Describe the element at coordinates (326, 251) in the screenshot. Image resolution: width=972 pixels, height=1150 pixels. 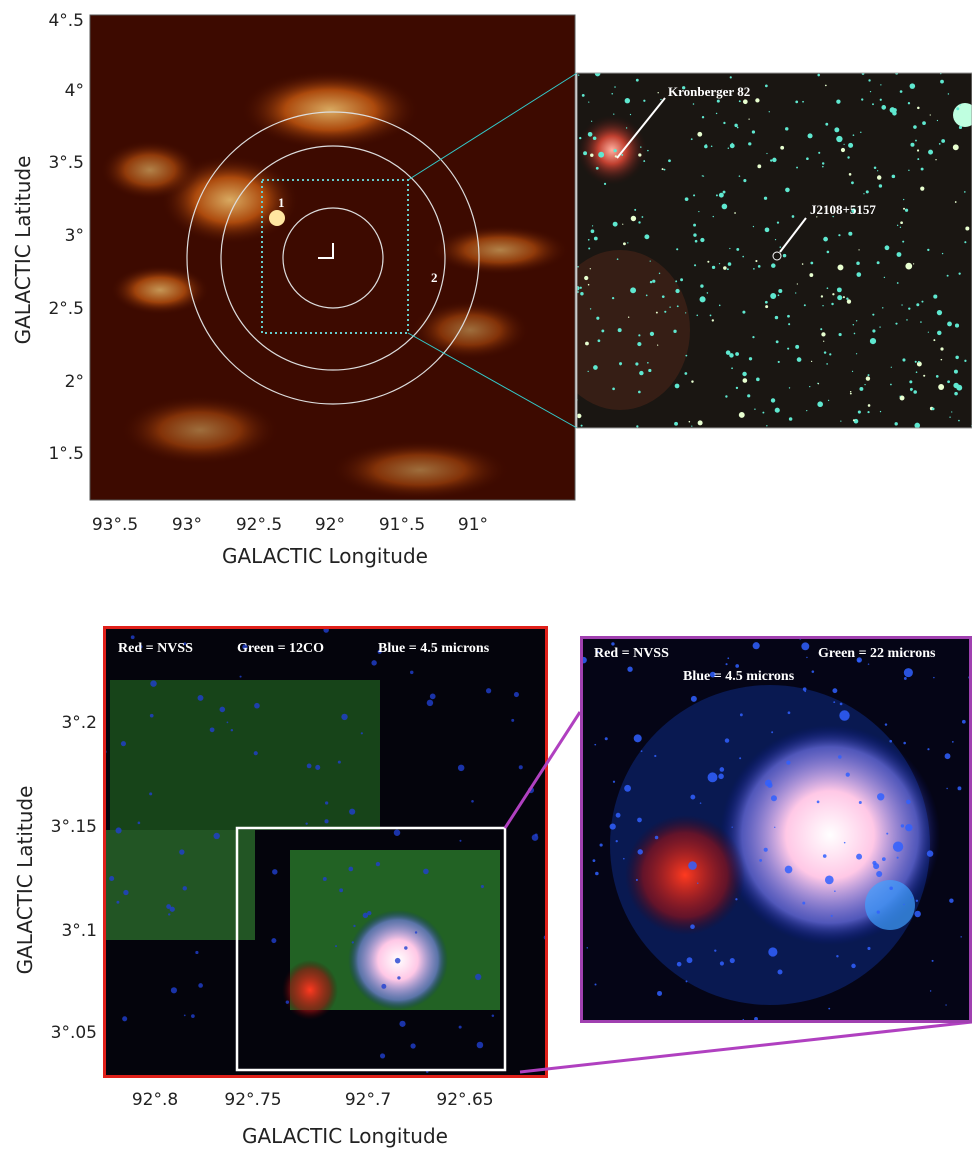
I see `crosshair` at that location.